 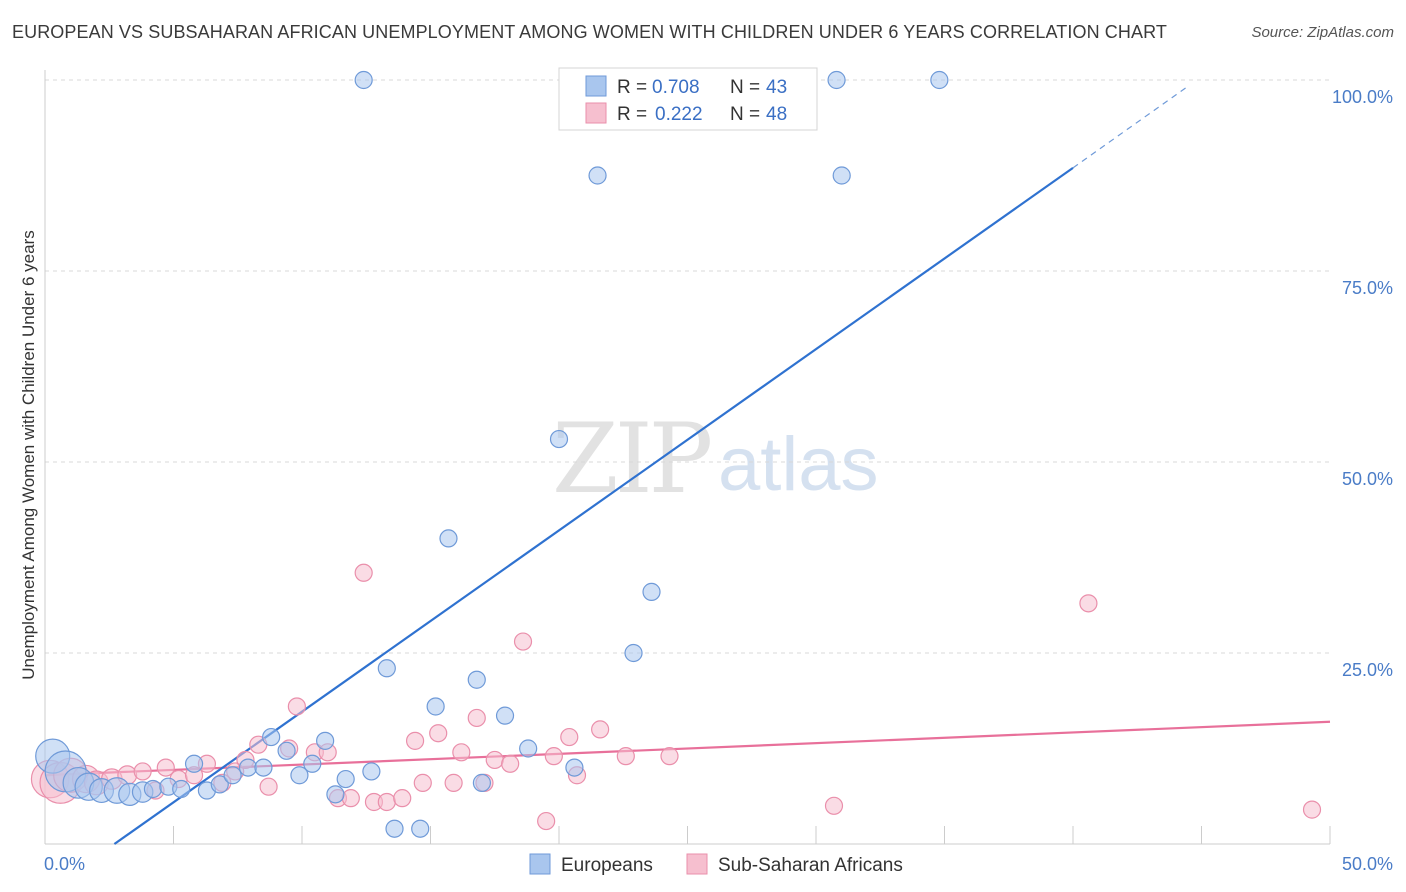 What do you see at coordinates (1322, 32) in the screenshot?
I see `source-label: Source: ZipAtlas.com` at bounding box center [1322, 32].